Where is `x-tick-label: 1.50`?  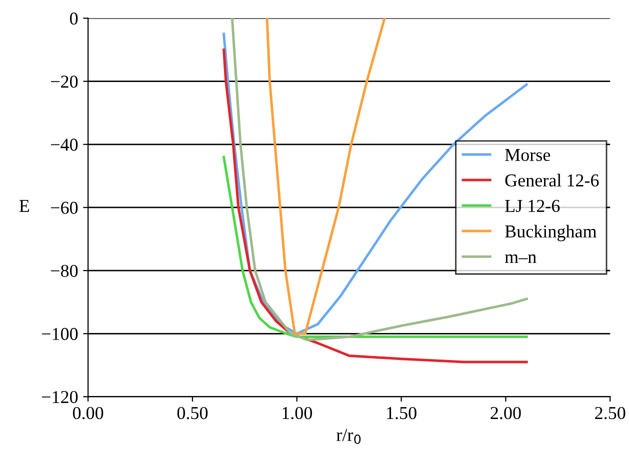 x-tick-label: 1.50 is located at coordinates (401, 413).